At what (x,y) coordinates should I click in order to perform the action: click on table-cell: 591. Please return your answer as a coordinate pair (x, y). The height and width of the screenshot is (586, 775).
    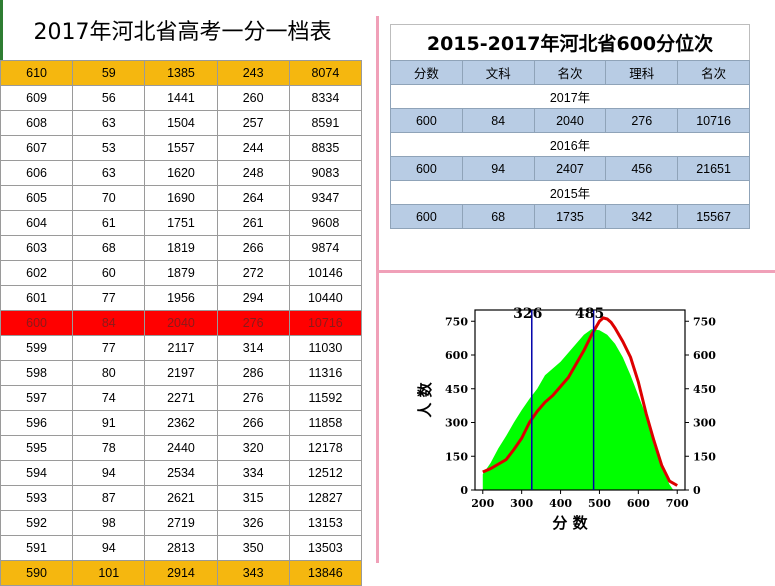
    Looking at the image, I should click on (37, 548).